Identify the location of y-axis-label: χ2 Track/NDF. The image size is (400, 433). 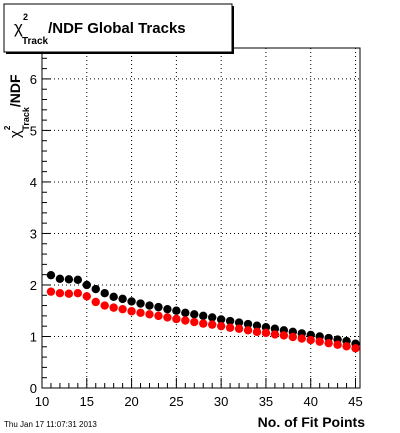
(17, 106).